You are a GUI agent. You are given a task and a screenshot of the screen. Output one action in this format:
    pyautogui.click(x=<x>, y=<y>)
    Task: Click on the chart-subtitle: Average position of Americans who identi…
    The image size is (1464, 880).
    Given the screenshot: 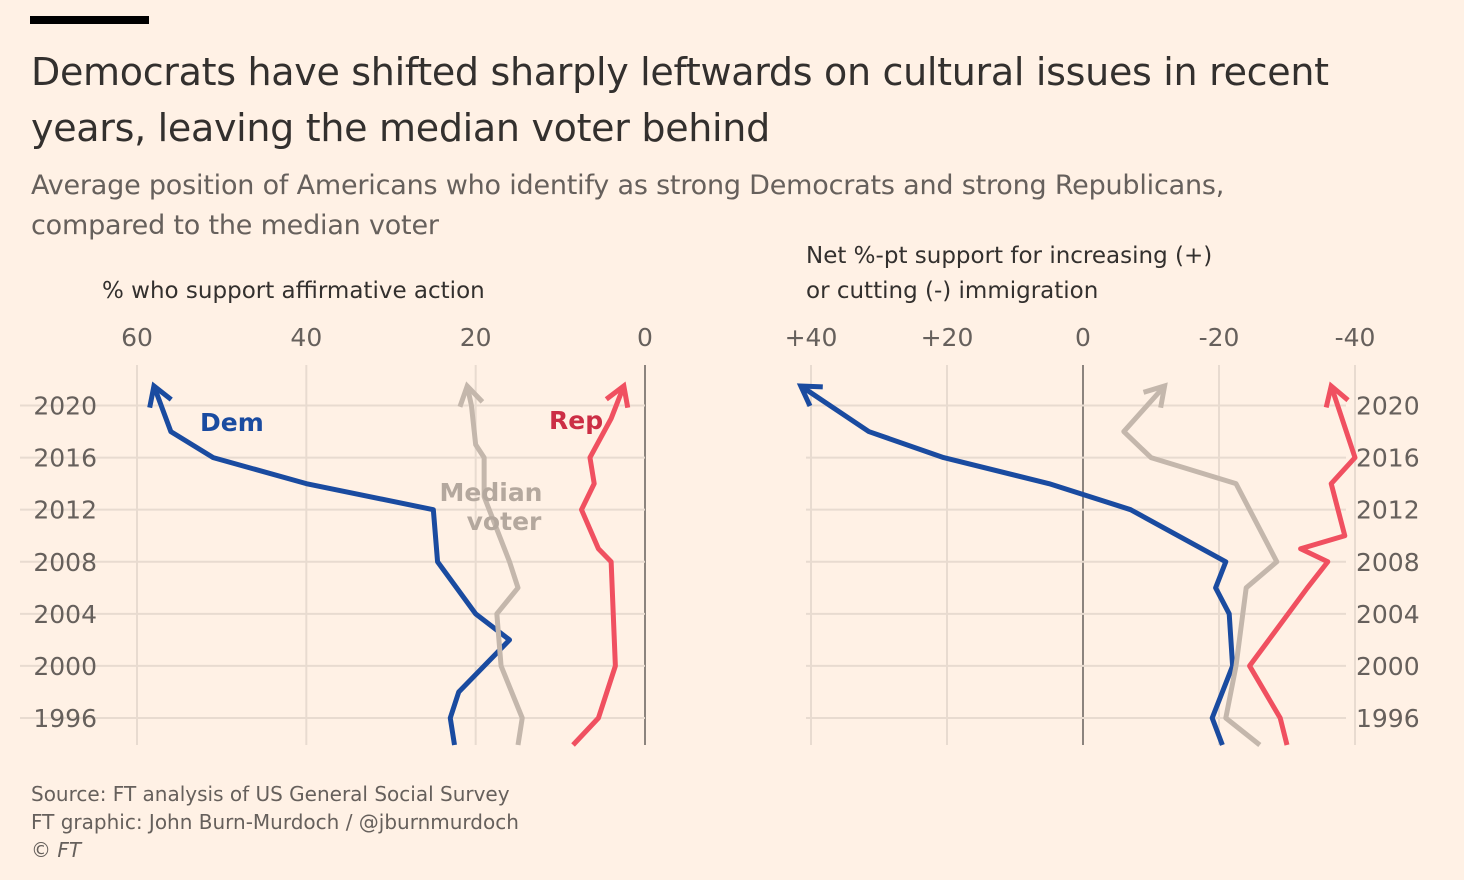 What is the action you would take?
    pyautogui.click(x=628, y=205)
    